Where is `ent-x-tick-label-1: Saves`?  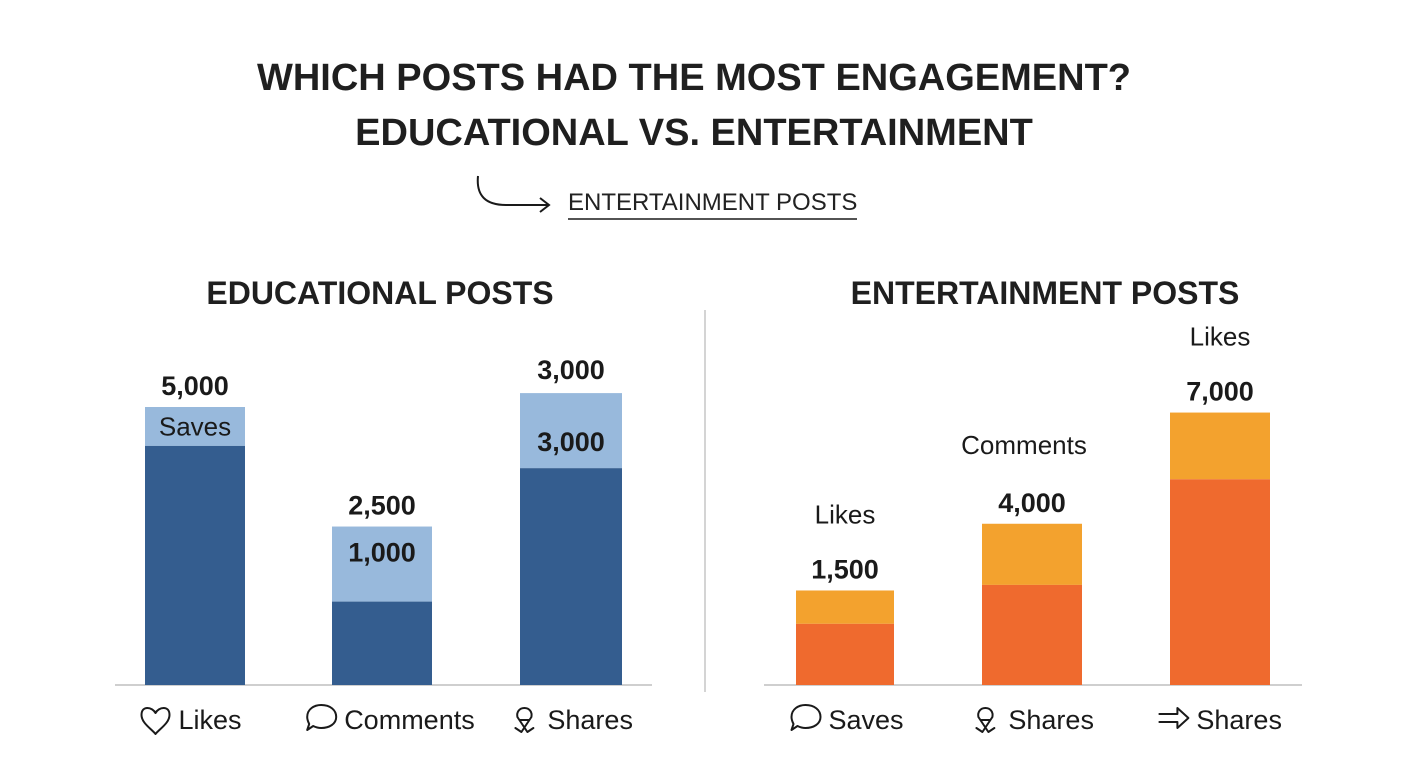
ent-x-tick-label-1: Saves is located at coordinates (866, 720).